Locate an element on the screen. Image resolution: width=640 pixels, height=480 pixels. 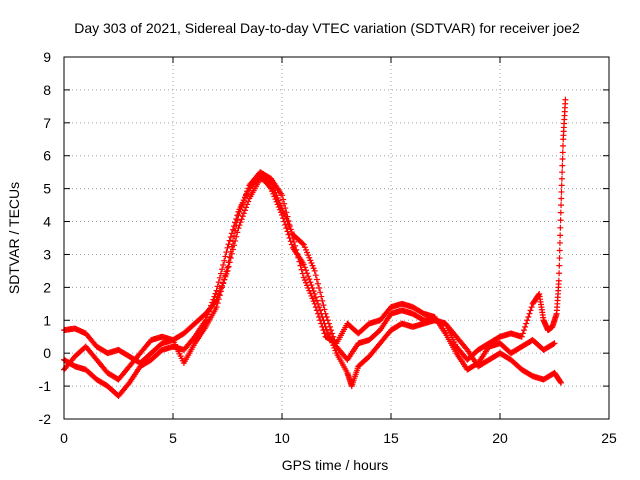
y-tick-label: -1 is located at coordinates (45, 386).